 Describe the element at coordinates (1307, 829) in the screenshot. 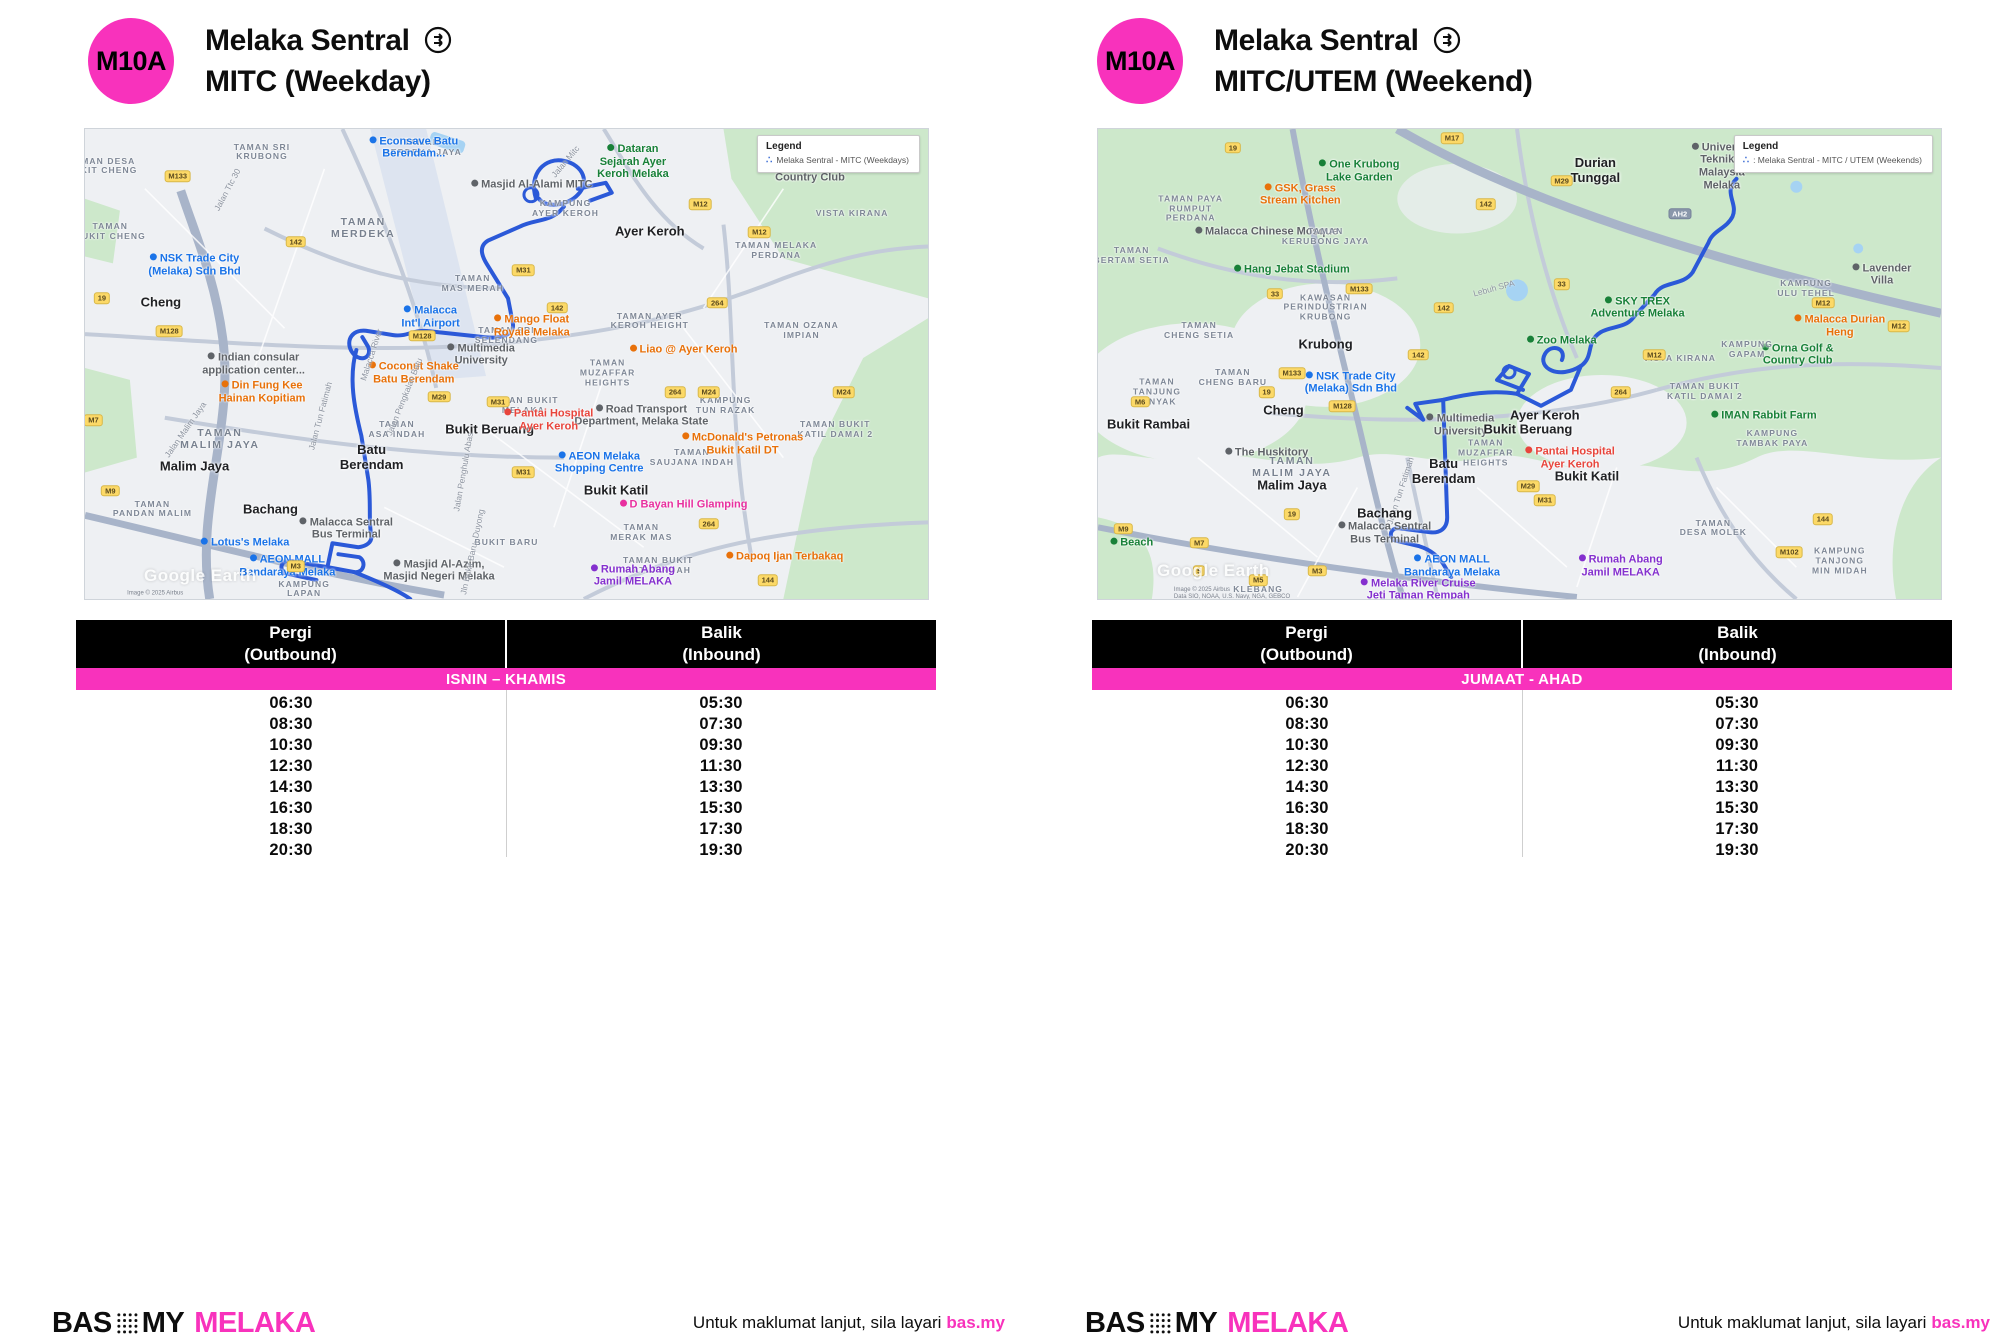

I see `outbound-time: 18:30` at that location.